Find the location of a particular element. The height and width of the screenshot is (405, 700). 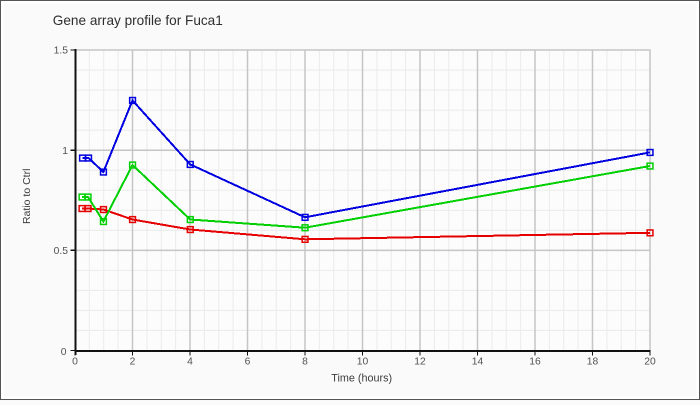

svg-text: 14 is located at coordinates (478, 362).